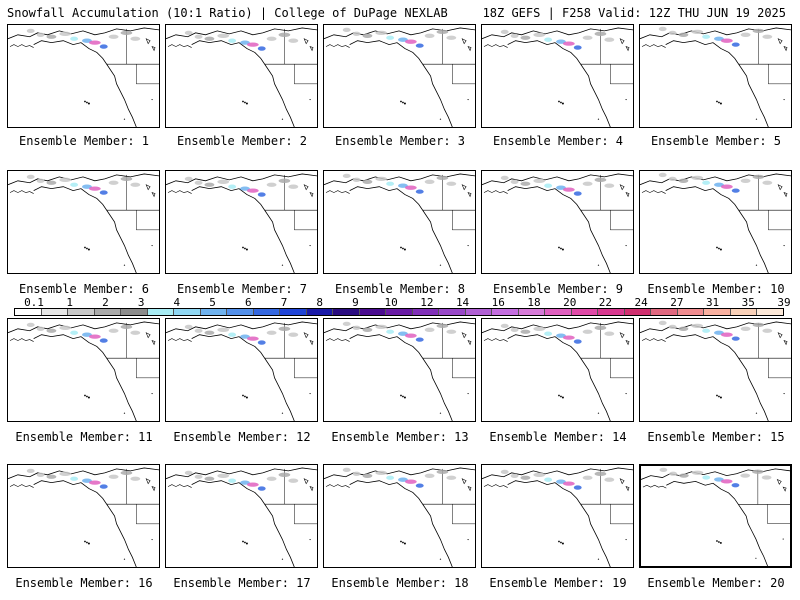 This screenshot has width=800, height=600. What do you see at coordinates (498, 302) in the screenshot?
I see `colorbar-tick-label: 16` at bounding box center [498, 302].